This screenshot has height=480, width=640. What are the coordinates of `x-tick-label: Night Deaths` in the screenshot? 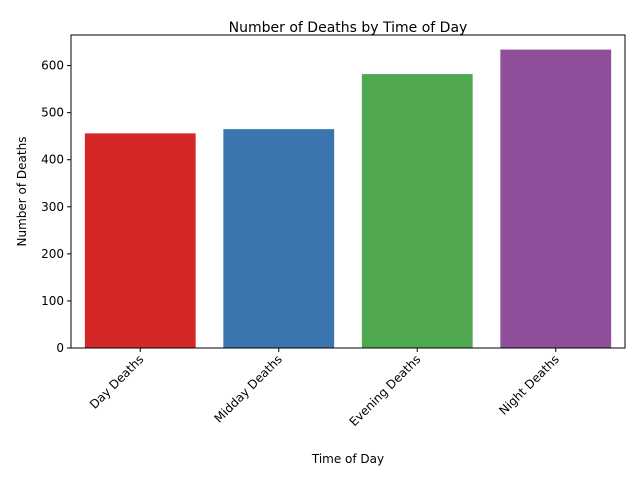 It's located at (528, 384).